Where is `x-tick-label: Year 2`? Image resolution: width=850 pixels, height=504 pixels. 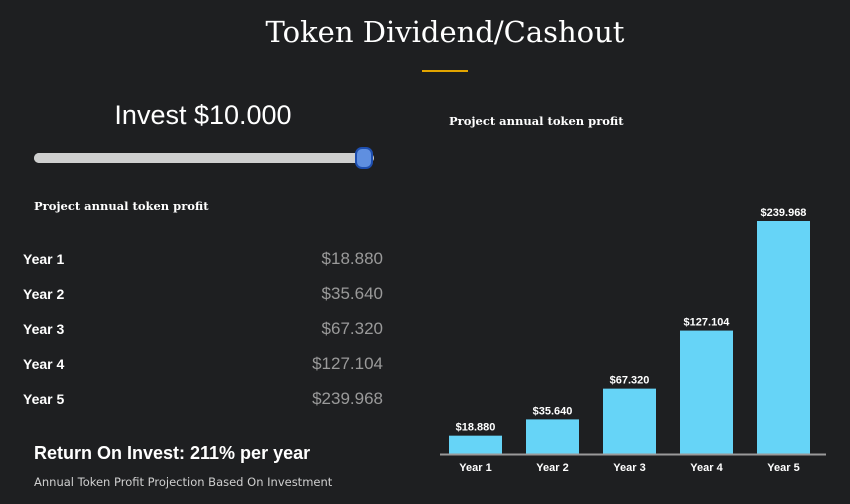 x-tick-label: Year 2 is located at coordinates (552, 468).